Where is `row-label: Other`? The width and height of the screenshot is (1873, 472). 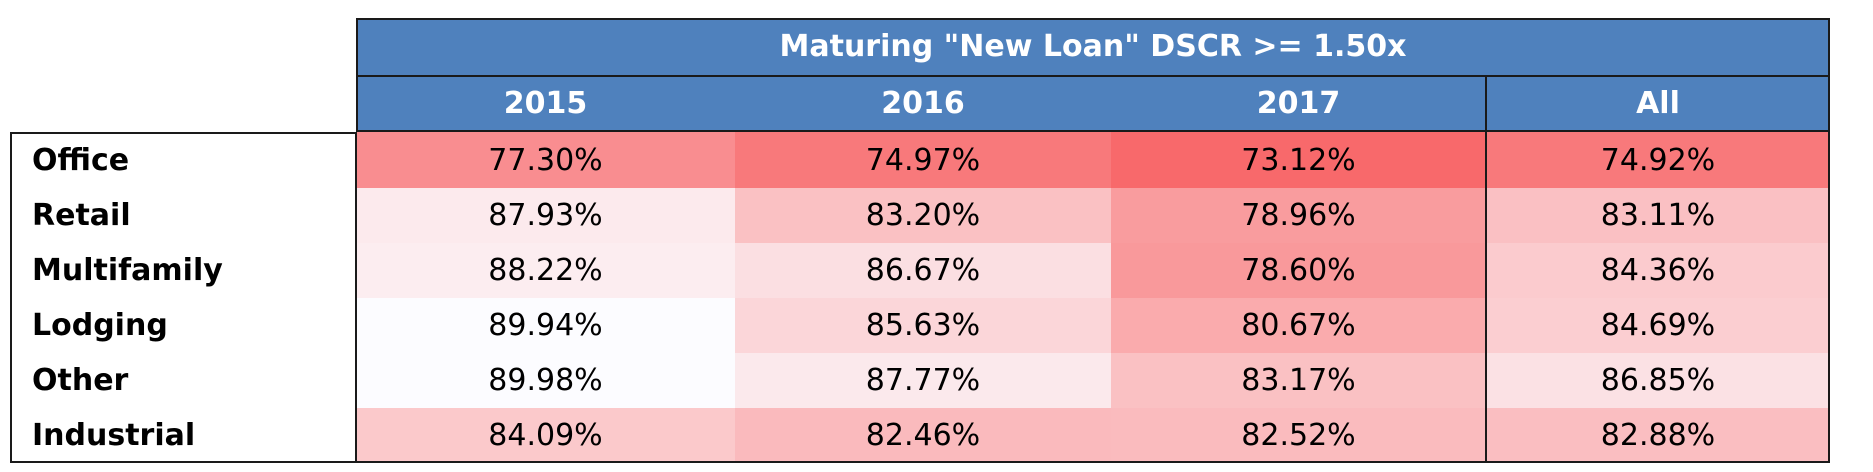 row-label: Other is located at coordinates (80, 380).